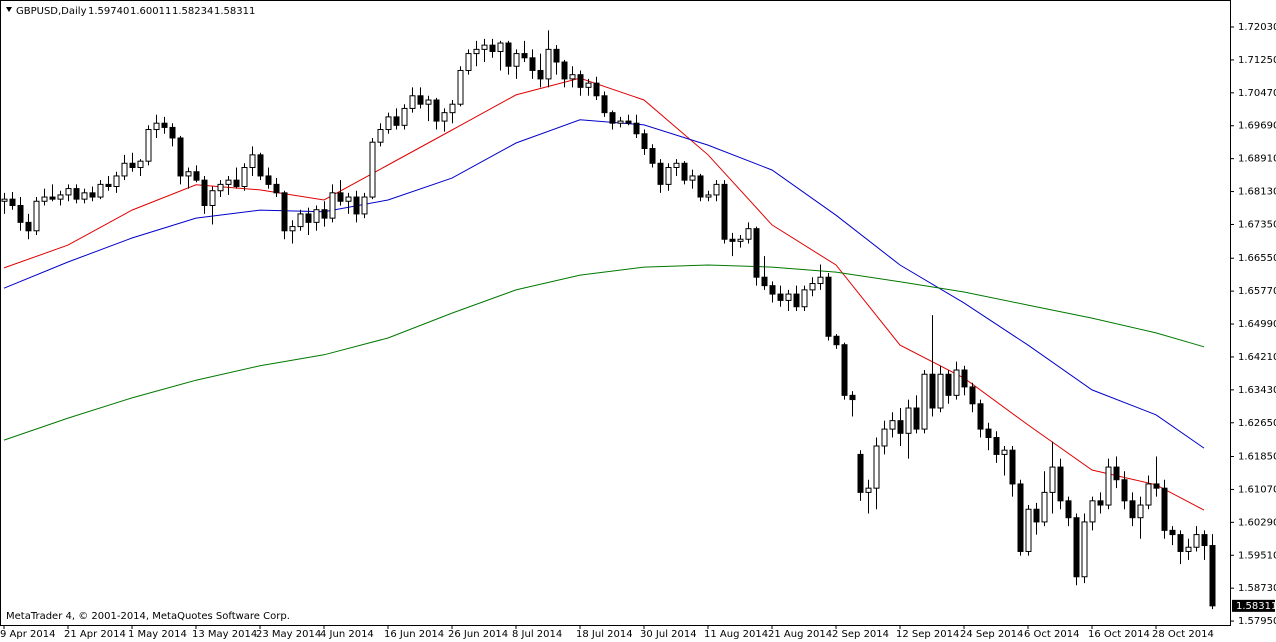  What do you see at coordinates (478, 634) in the screenshot?
I see `x-tick-label: 26 Jun 2014` at bounding box center [478, 634].